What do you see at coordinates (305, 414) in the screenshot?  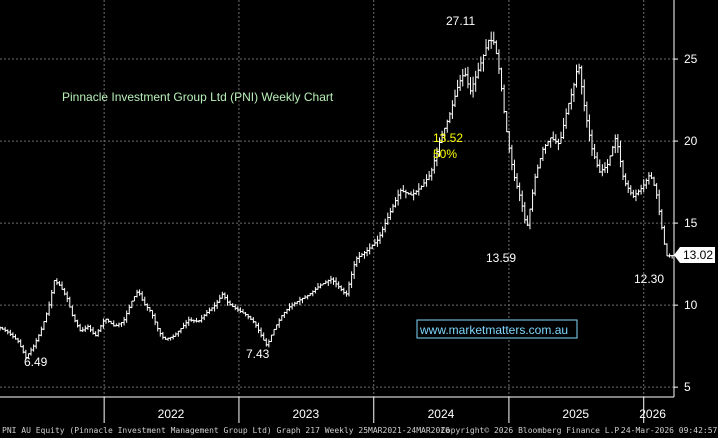 I see `x-tick-label: 2023` at bounding box center [305, 414].